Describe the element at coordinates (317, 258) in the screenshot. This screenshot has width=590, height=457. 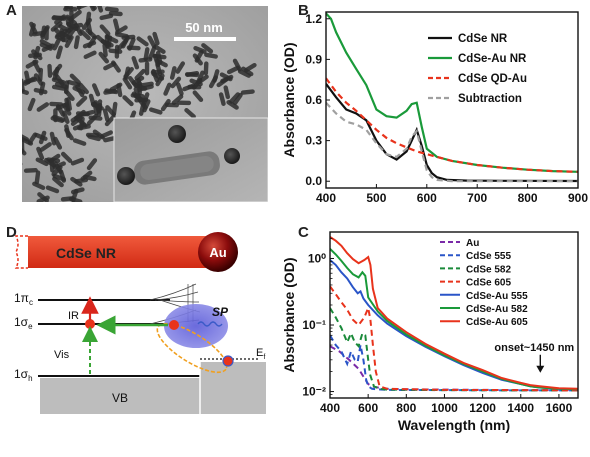
I see `y-tick-label: 10⁰` at that location.